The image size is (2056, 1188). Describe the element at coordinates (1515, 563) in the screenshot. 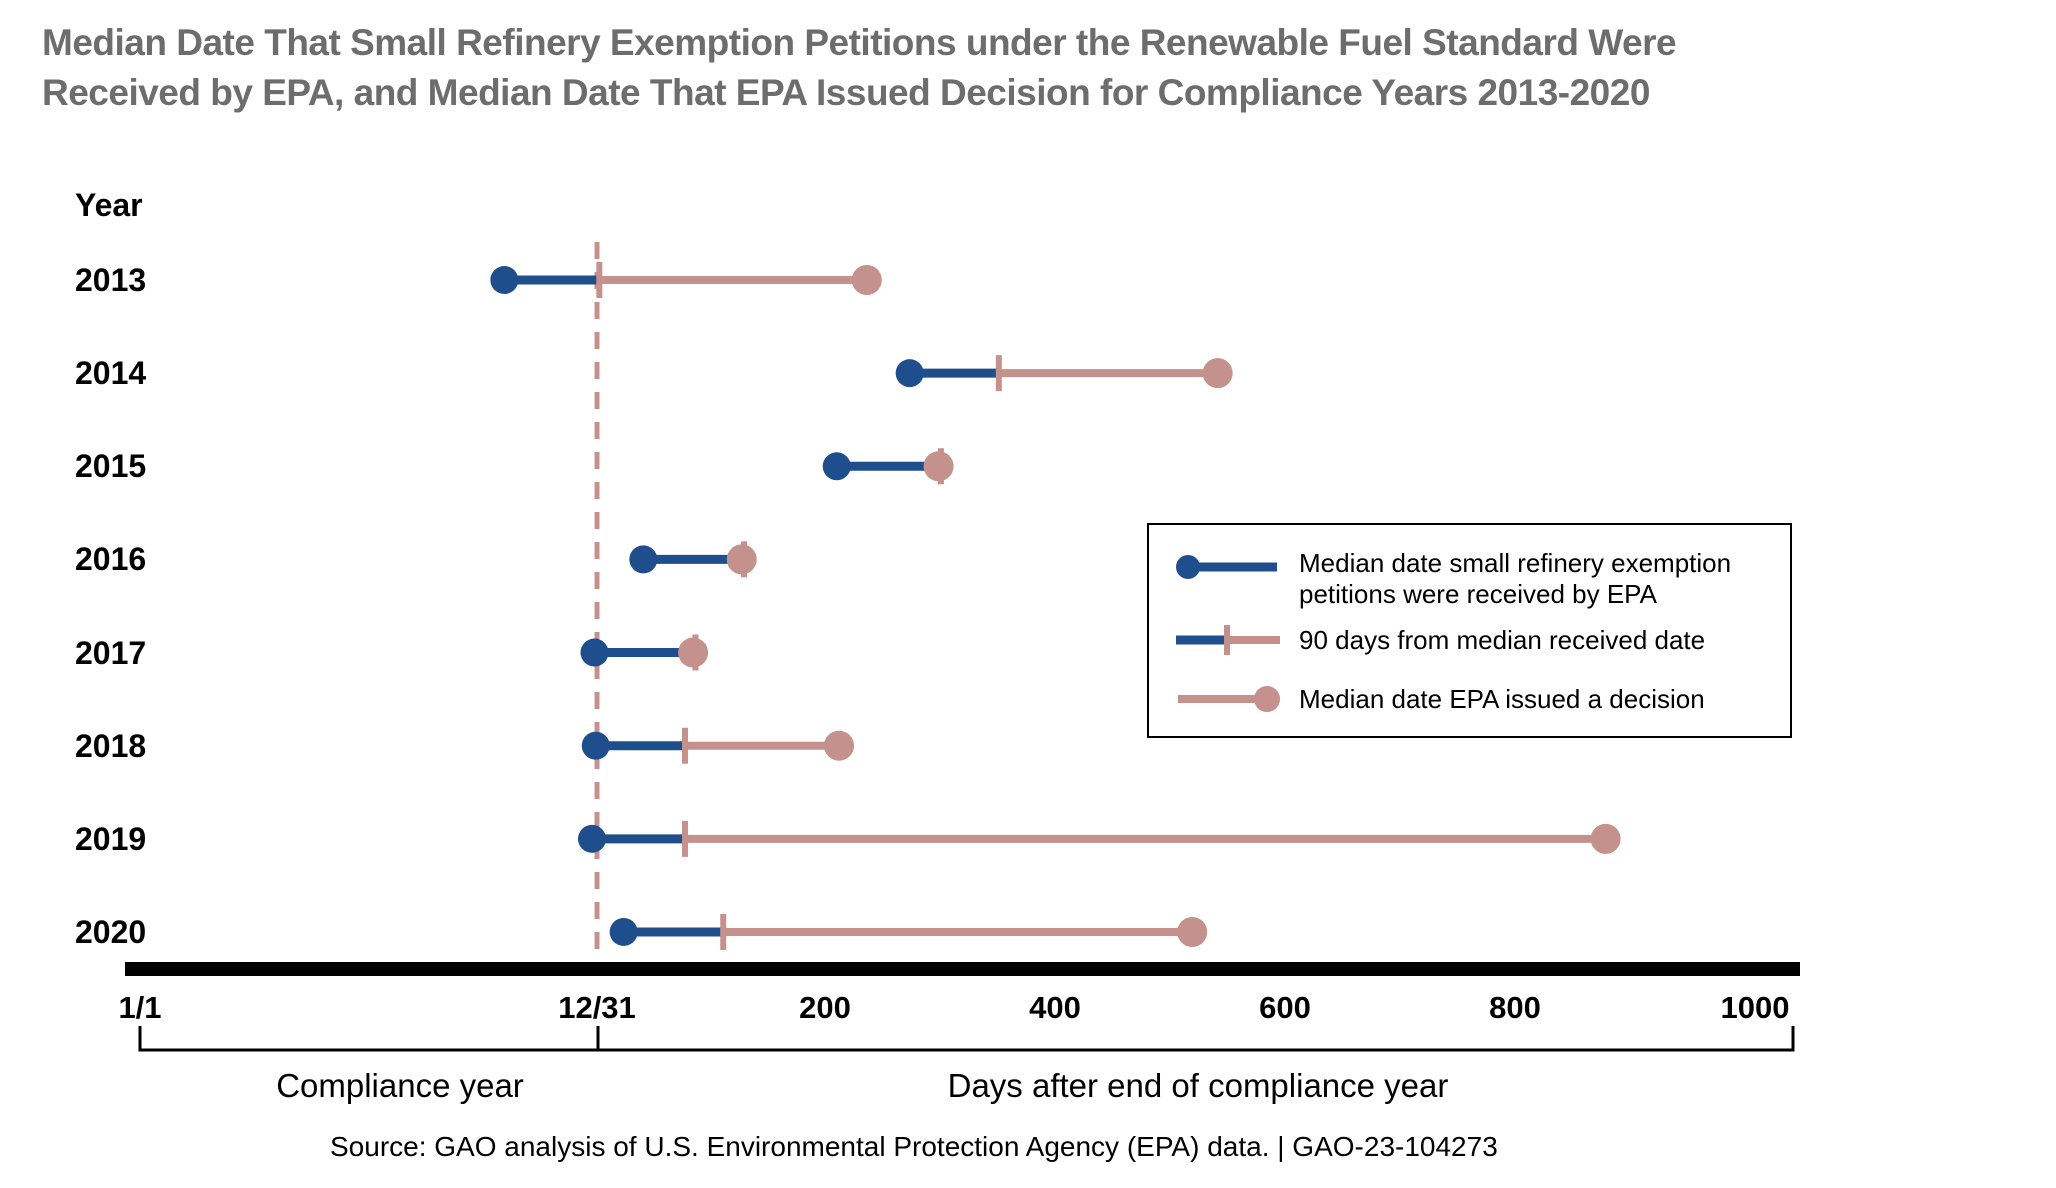

I see `legend-label-received-line1: Median date small refinery exemption` at that location.